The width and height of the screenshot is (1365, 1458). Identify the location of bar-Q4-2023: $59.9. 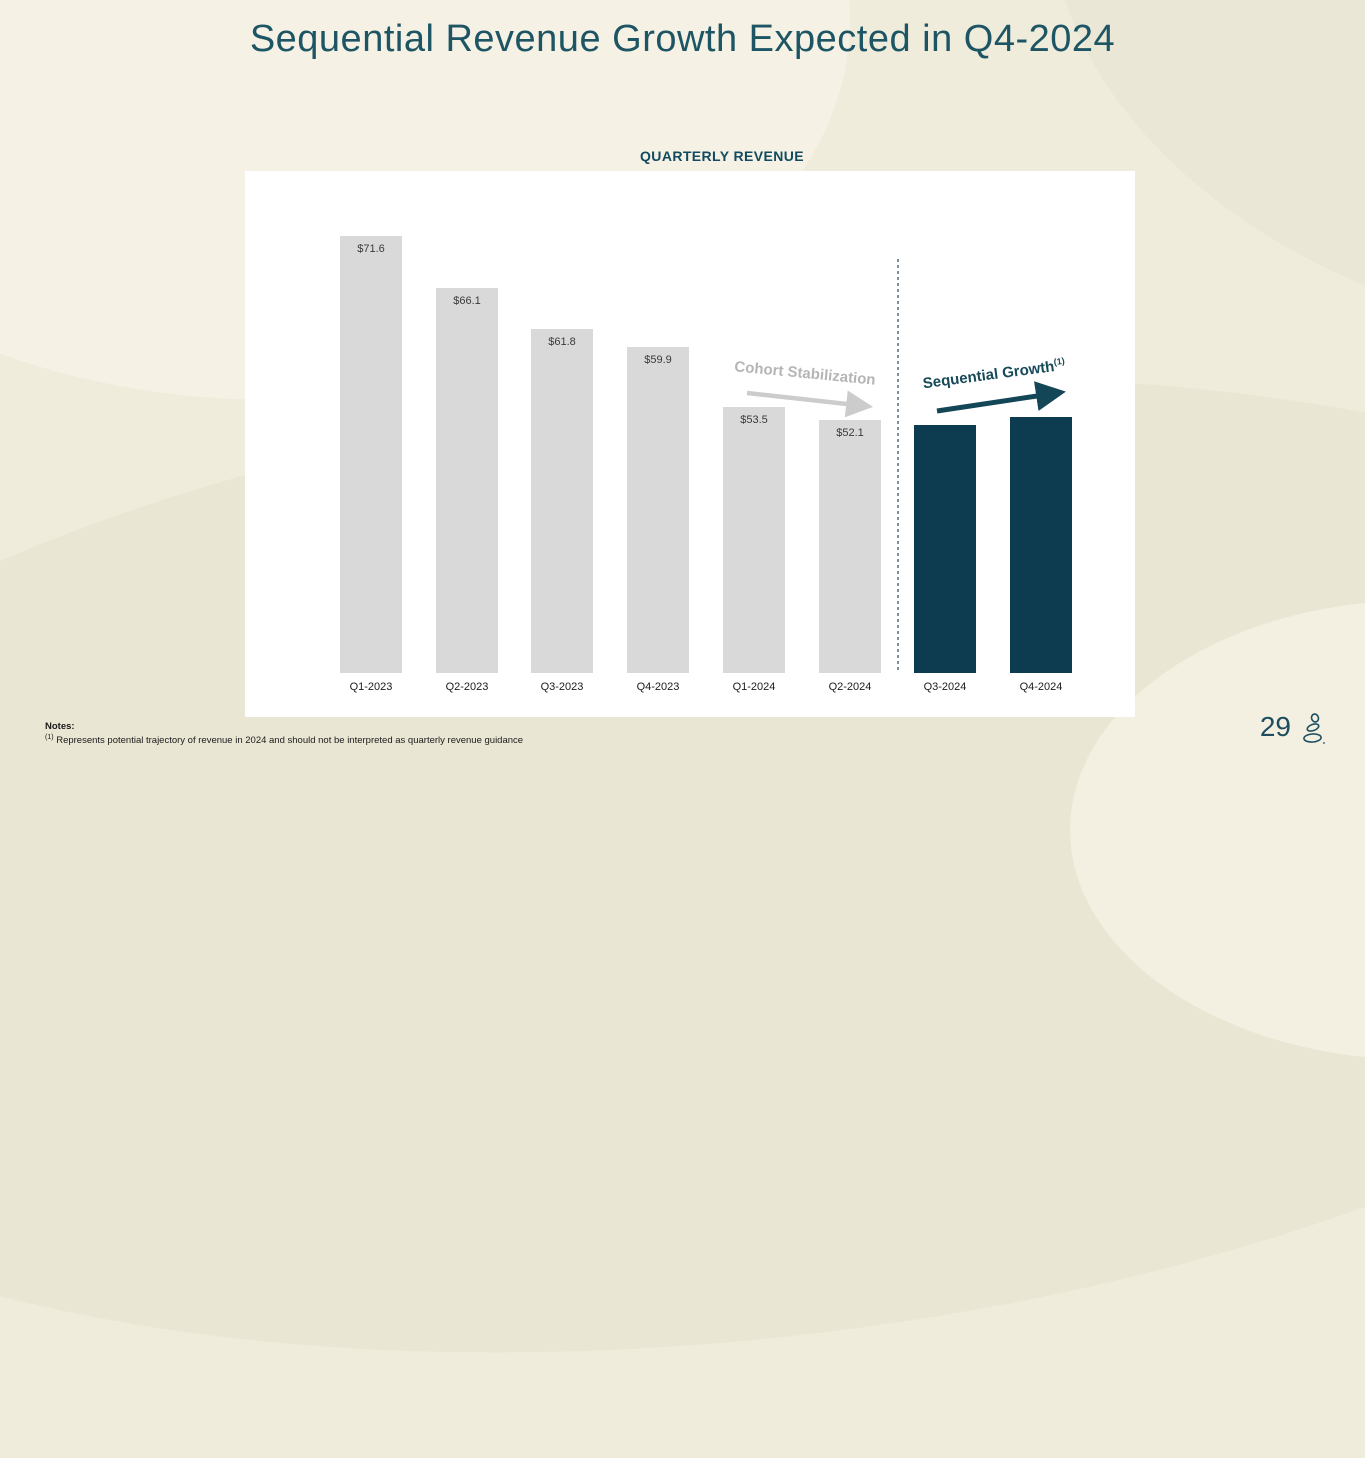
(658, 510).